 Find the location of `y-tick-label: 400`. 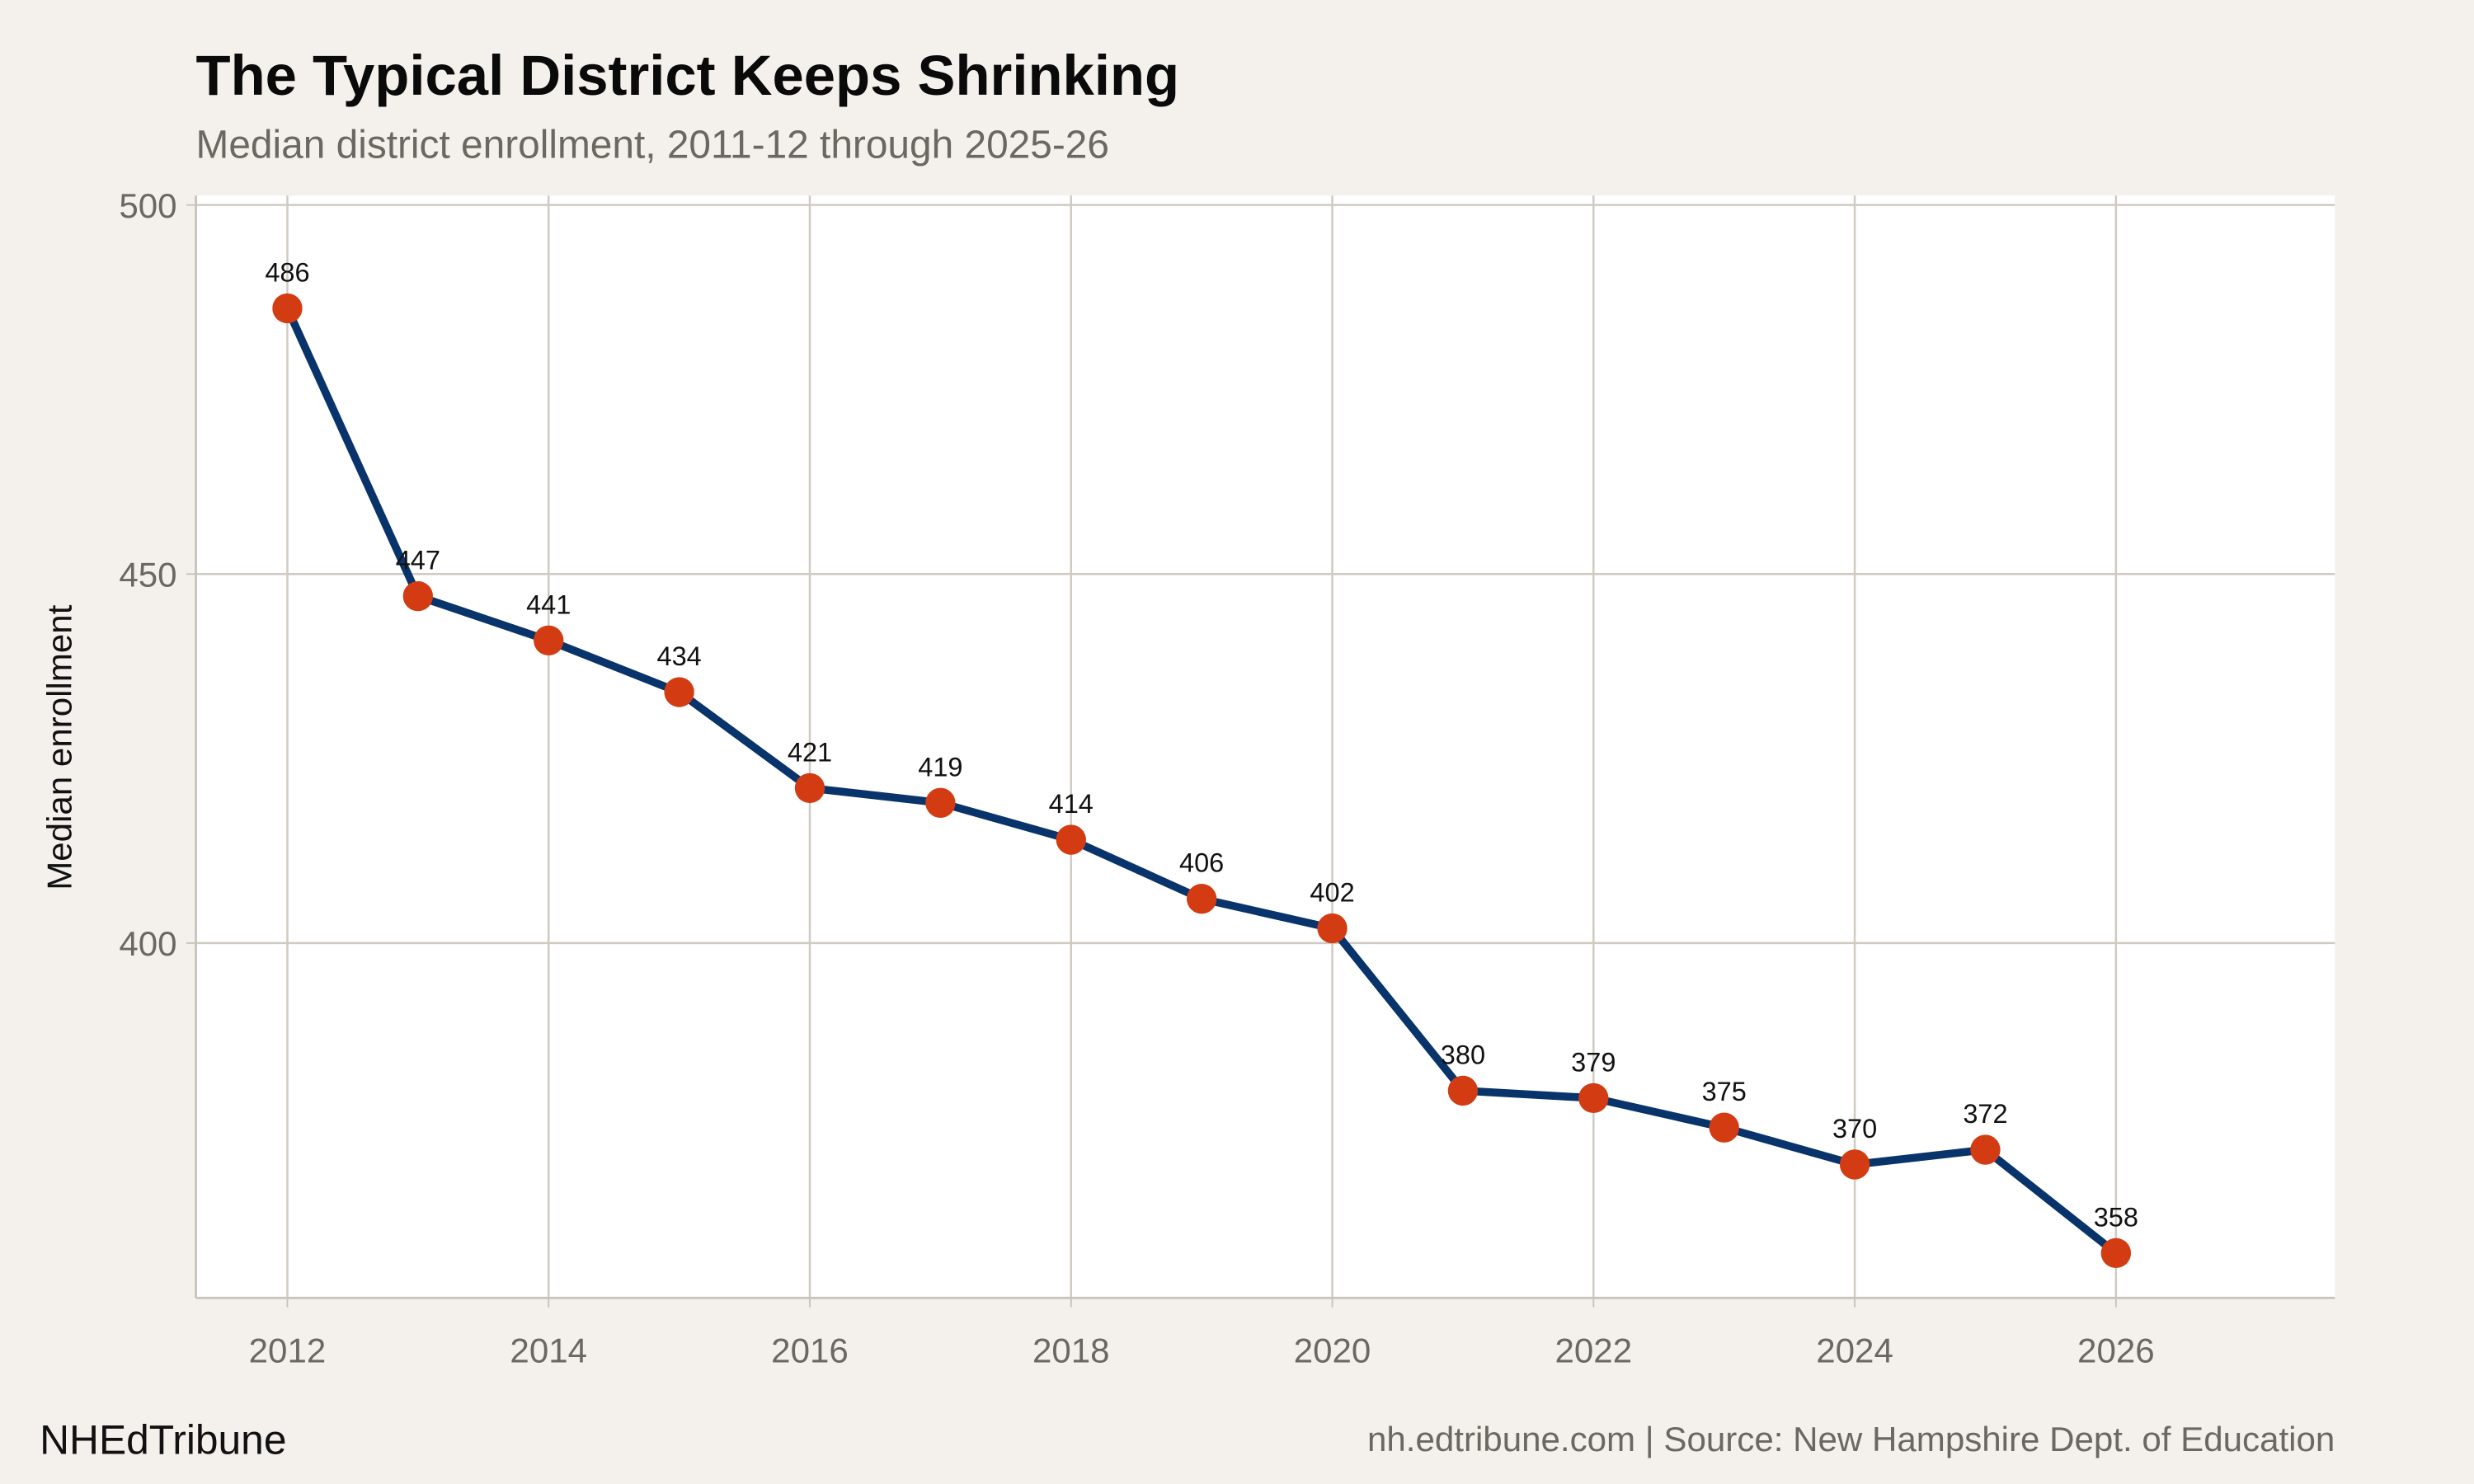

y-tick-label: 400 is located at coordinates (147, 943).